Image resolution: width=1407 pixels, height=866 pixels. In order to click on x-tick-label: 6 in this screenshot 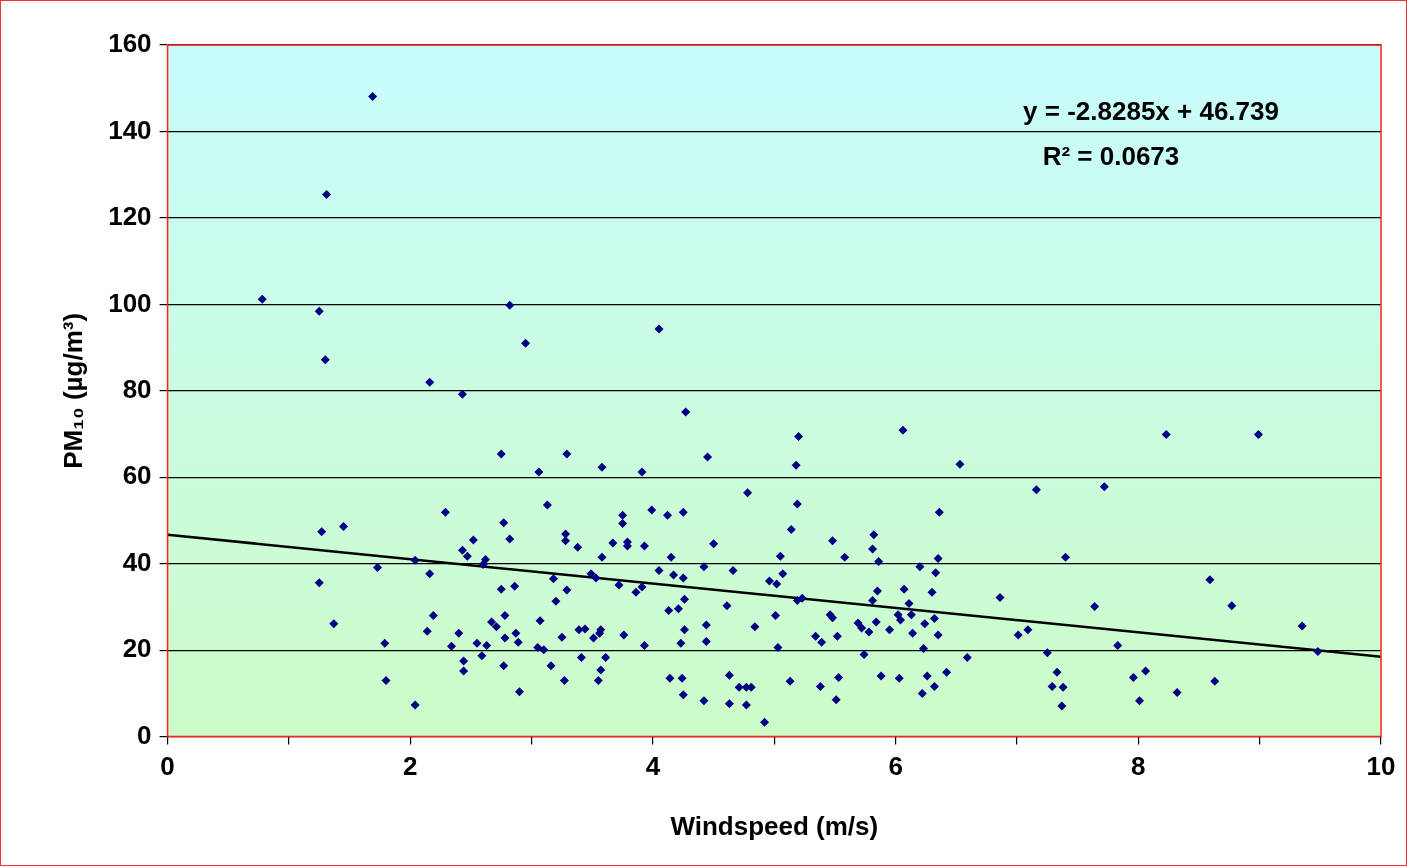, I will do `click(895, 766)`.